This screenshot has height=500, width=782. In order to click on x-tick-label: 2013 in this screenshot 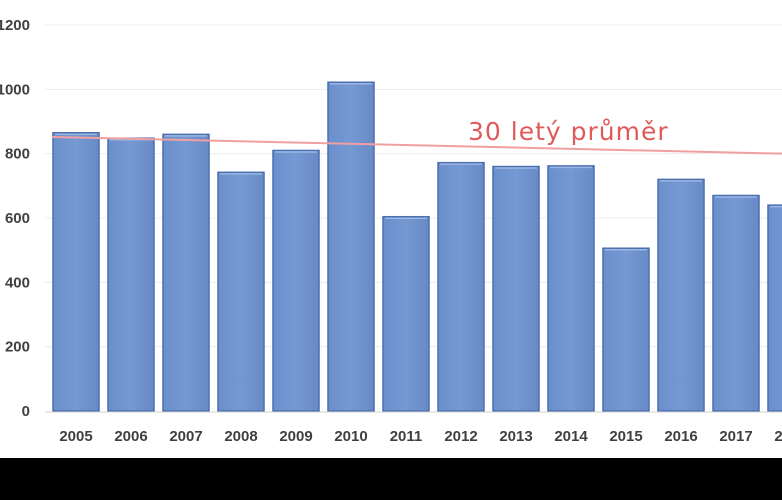, I will do `click(515, 436)`.